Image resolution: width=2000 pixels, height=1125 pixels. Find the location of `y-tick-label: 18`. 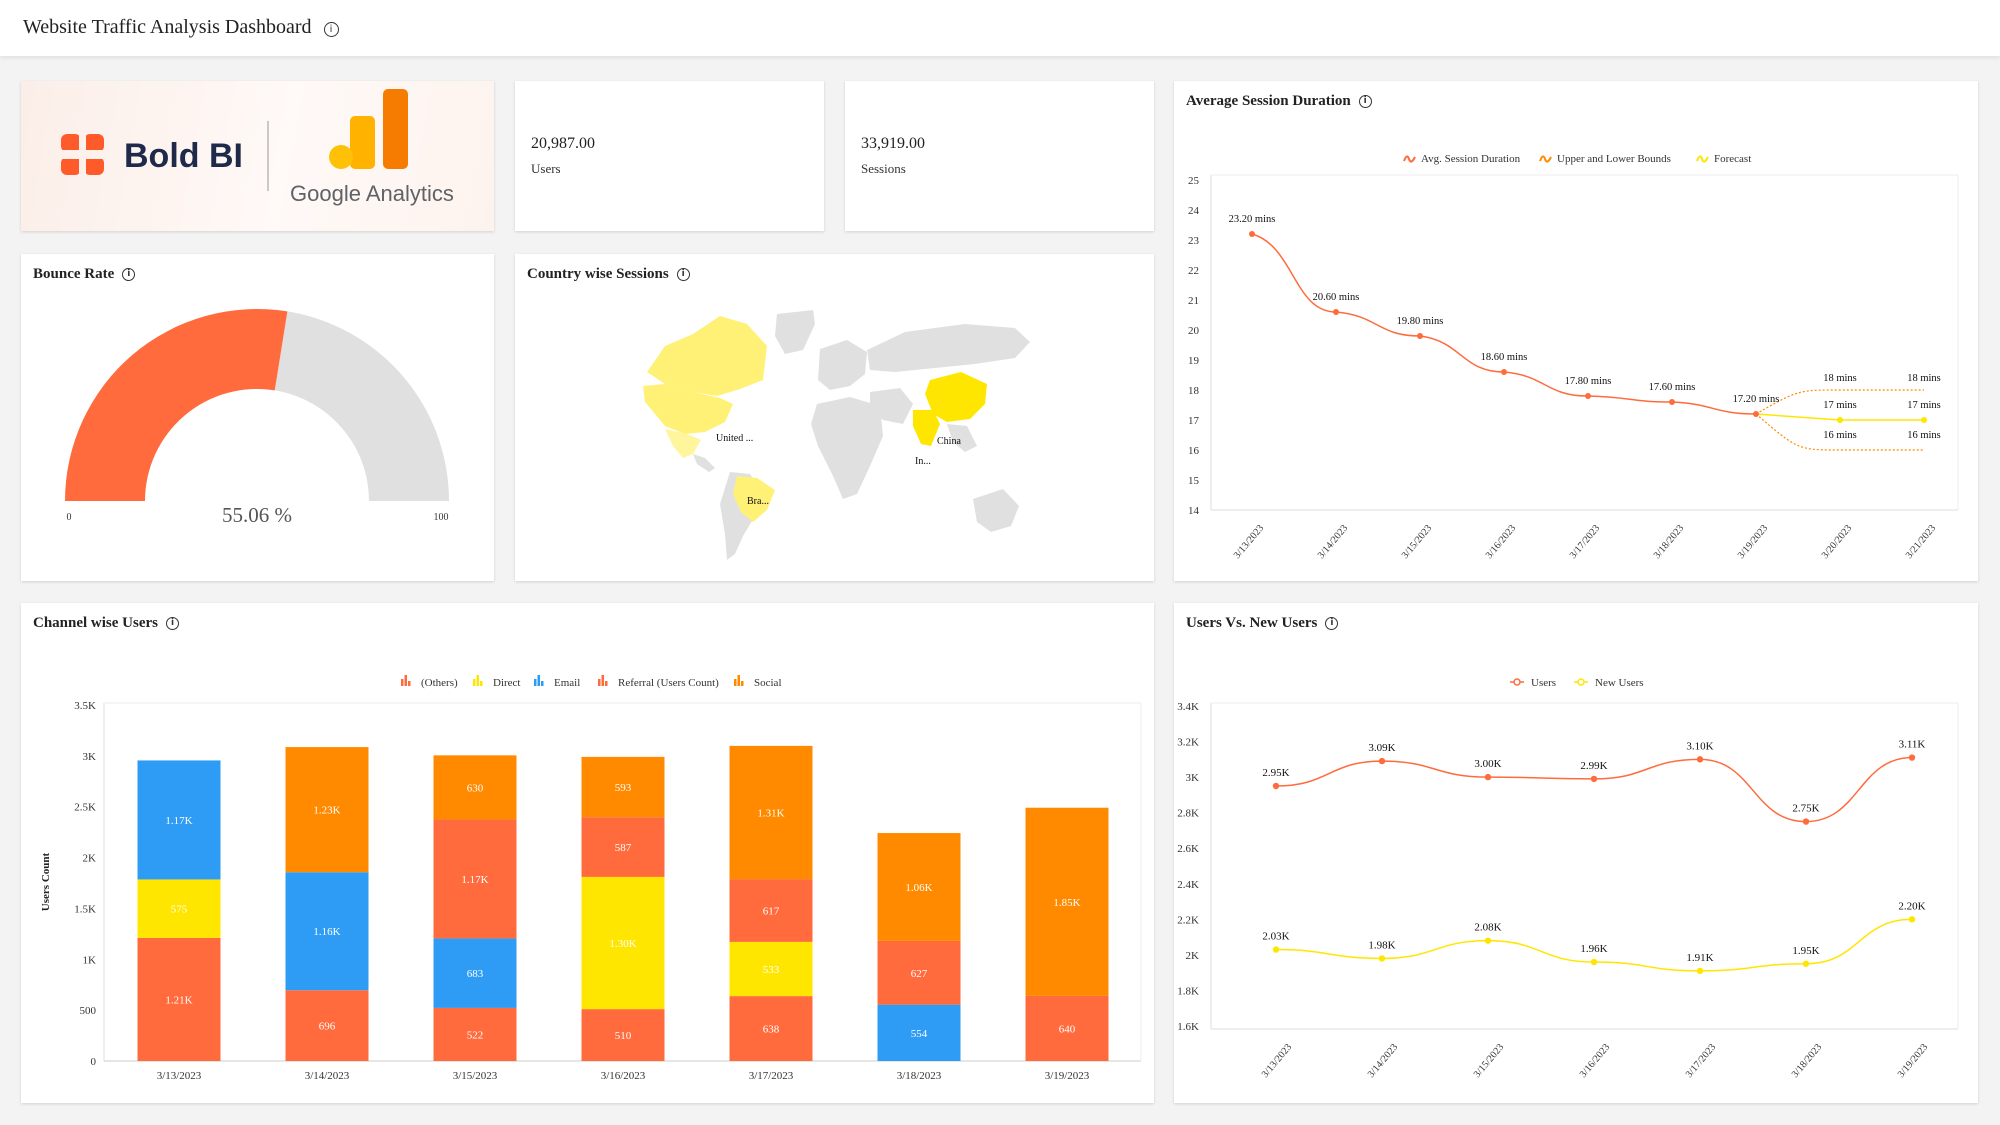

y-tick-label: 18 is located at coordinates (1194, 391).